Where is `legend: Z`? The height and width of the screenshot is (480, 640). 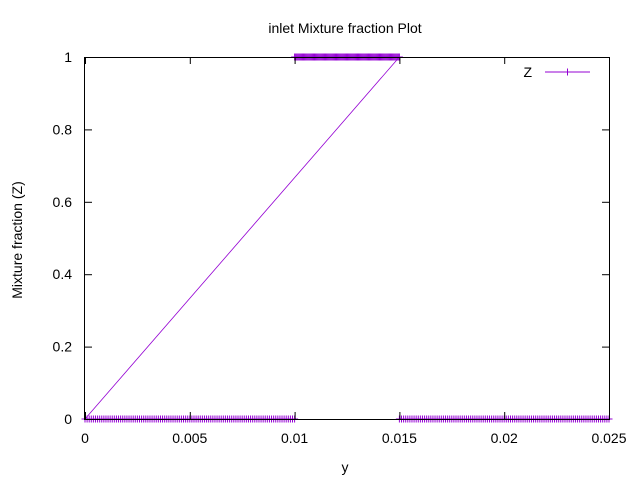 legend: Z is located at coordinates (556, 72).